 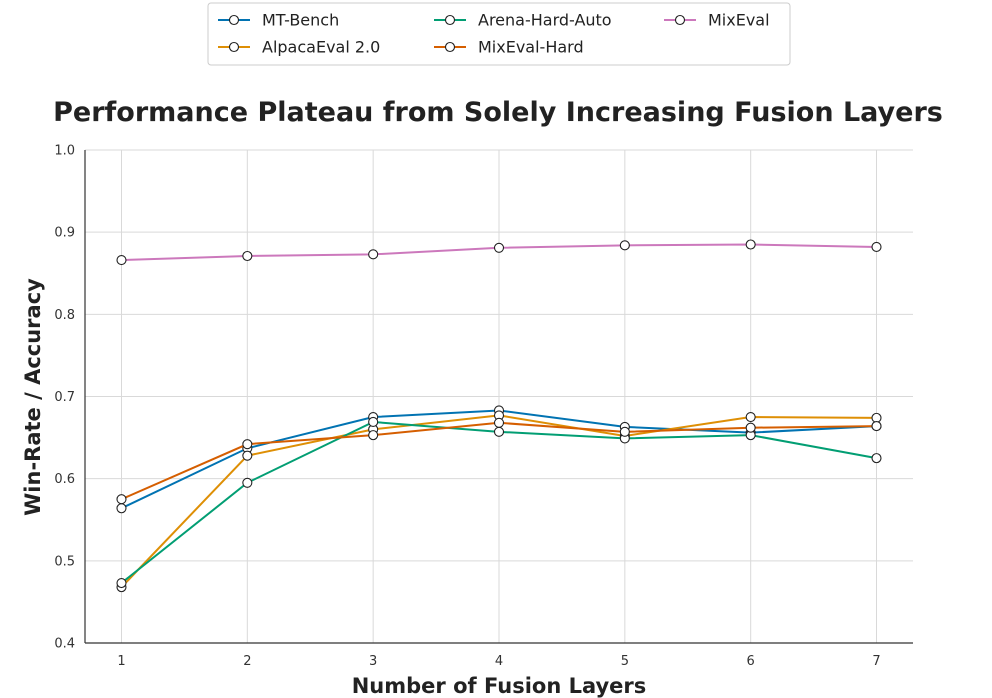 What do you see at coordinates (64, 233) in the screenshot?
I see `y-tick-label: 0.9` at bounding box center [64, 233].